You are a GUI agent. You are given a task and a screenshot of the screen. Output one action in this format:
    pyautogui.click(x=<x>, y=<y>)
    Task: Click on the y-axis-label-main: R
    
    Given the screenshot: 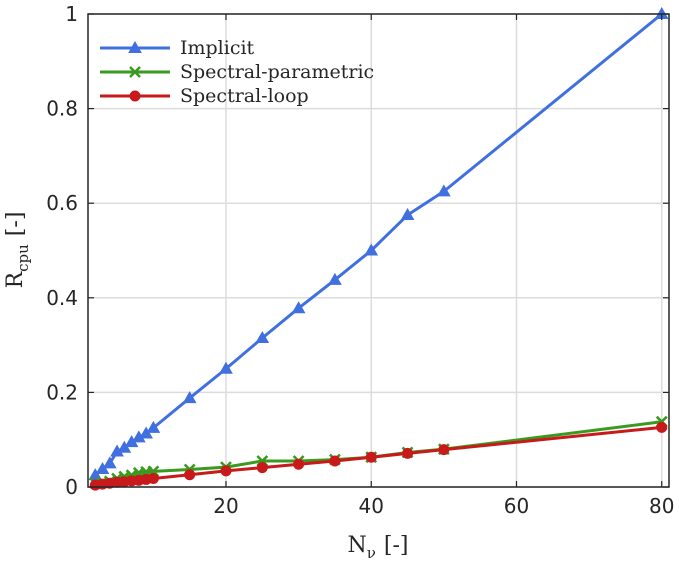 What is the action you would take?
    pyautogui.click(x=15, y=279)
    